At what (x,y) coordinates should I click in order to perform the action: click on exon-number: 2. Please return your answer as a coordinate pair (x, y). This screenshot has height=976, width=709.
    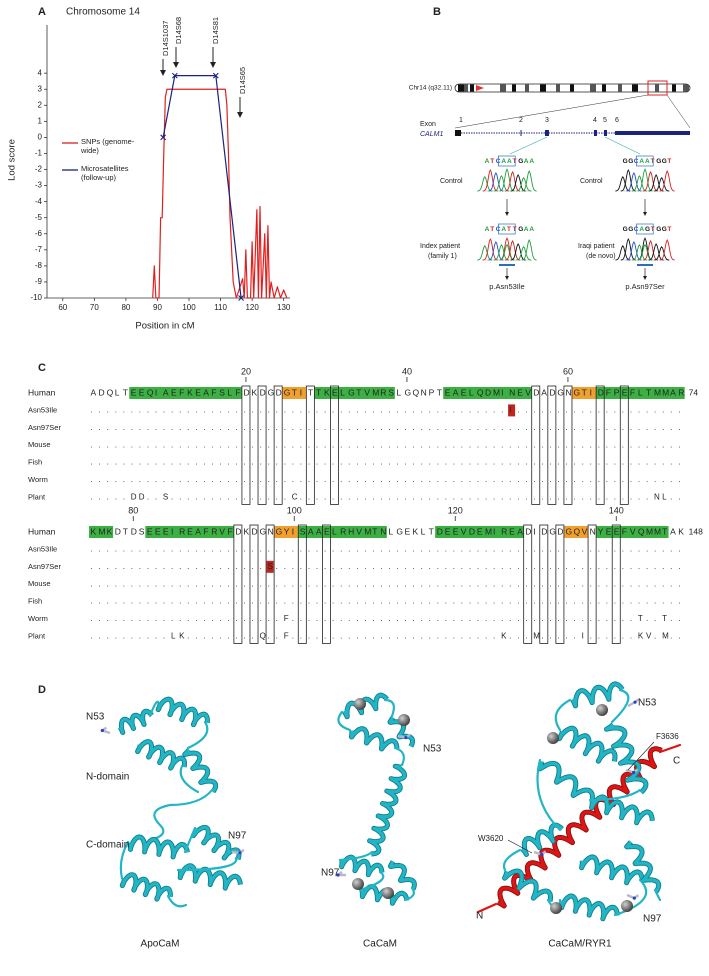
    Looking at the image, I should click on (521, 120).